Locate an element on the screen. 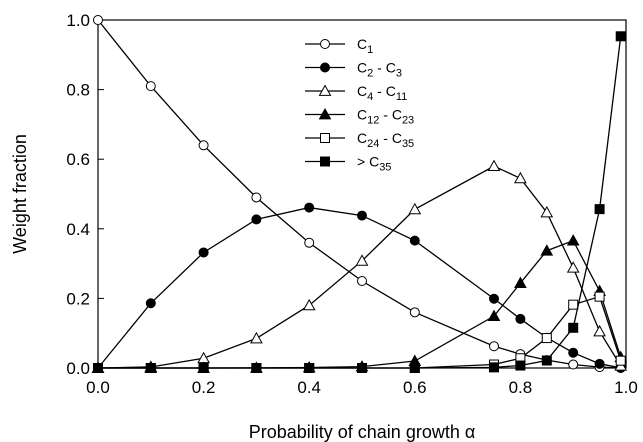 This screenshot has width=643, height=442. y-tick-label: 1.0 is located at coordinates (78, 20).